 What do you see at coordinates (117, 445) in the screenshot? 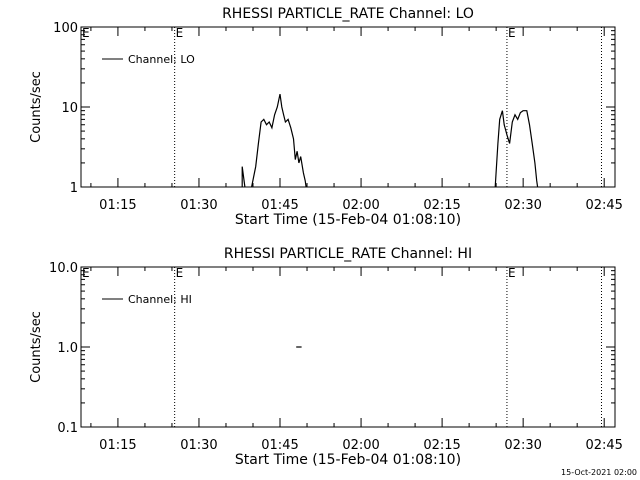
I see `chart-1-x-tick-label-0: 01:15` at bounding box center [117, 445].